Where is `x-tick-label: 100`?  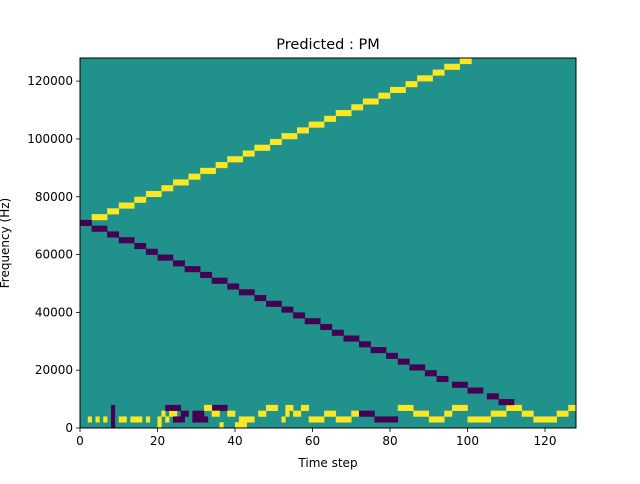
x-tick-label: 100 is located at coordinates (467, 441).